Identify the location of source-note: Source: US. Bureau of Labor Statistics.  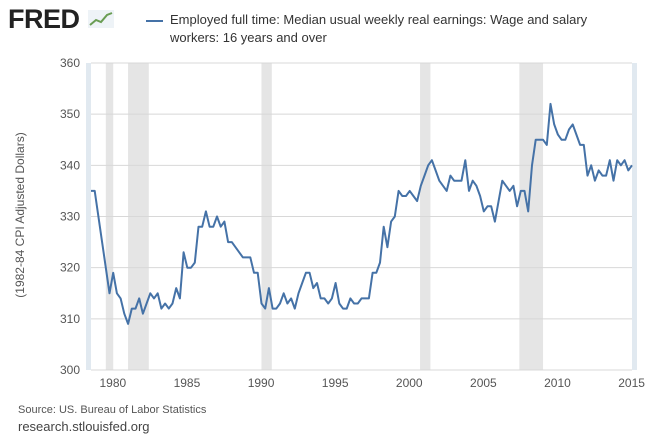
(112, 410).